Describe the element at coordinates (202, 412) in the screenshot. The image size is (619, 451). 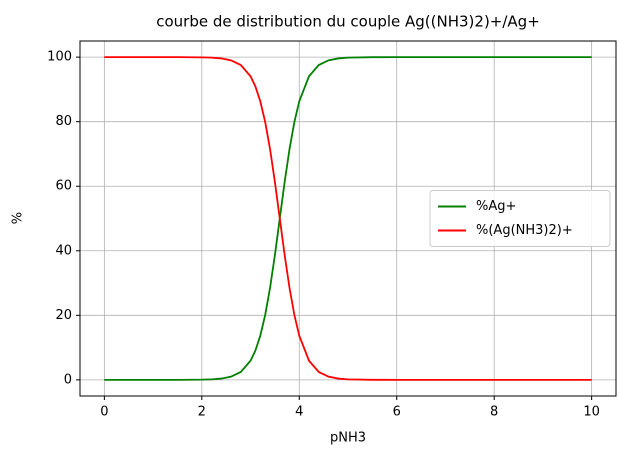
I see `x-tick-label: 2` at that location.